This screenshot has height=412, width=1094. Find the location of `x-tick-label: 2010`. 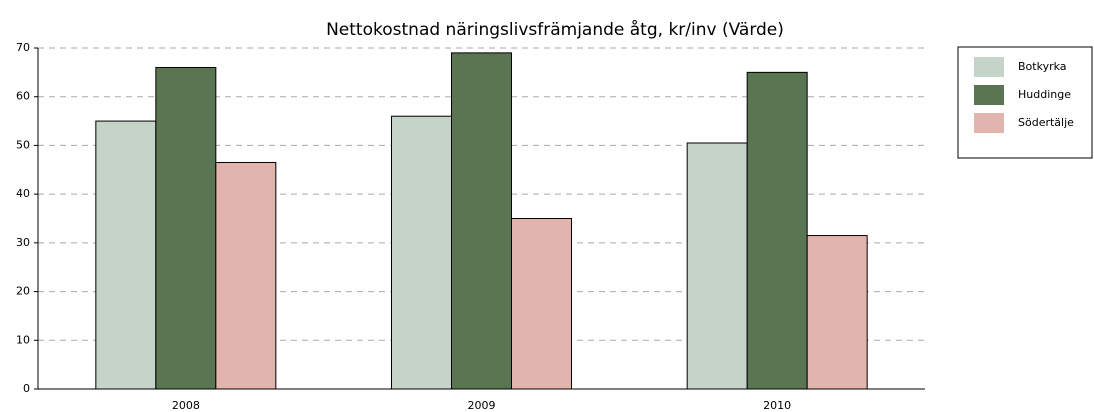

x-tick-label: 2010 is located at coordinates (777, 405).